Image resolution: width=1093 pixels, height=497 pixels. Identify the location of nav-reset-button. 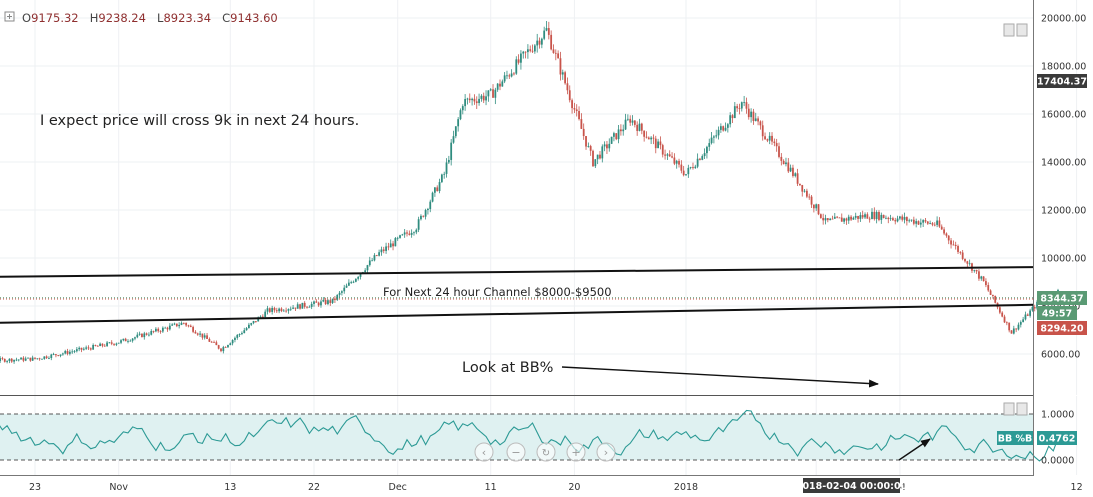
(546, 452).